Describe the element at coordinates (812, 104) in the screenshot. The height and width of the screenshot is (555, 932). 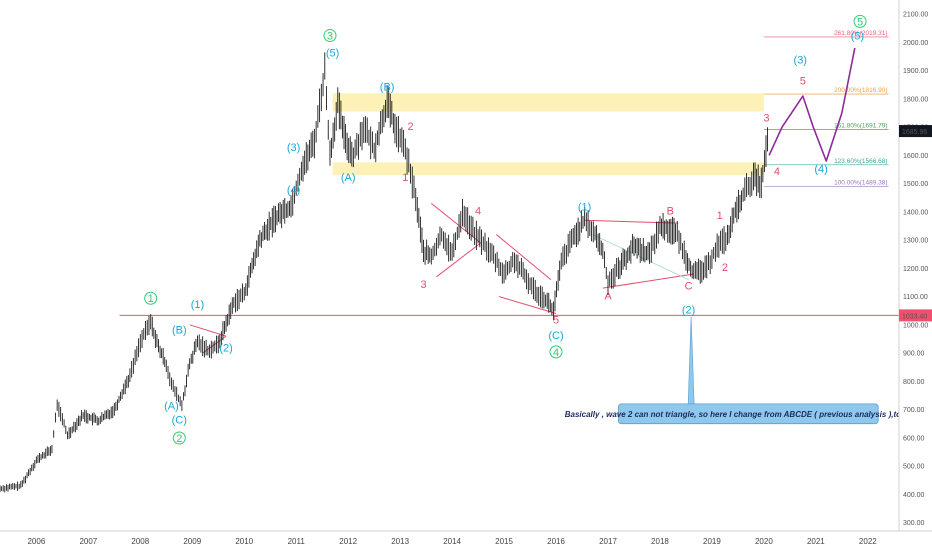
I see `projection-path` at that location.